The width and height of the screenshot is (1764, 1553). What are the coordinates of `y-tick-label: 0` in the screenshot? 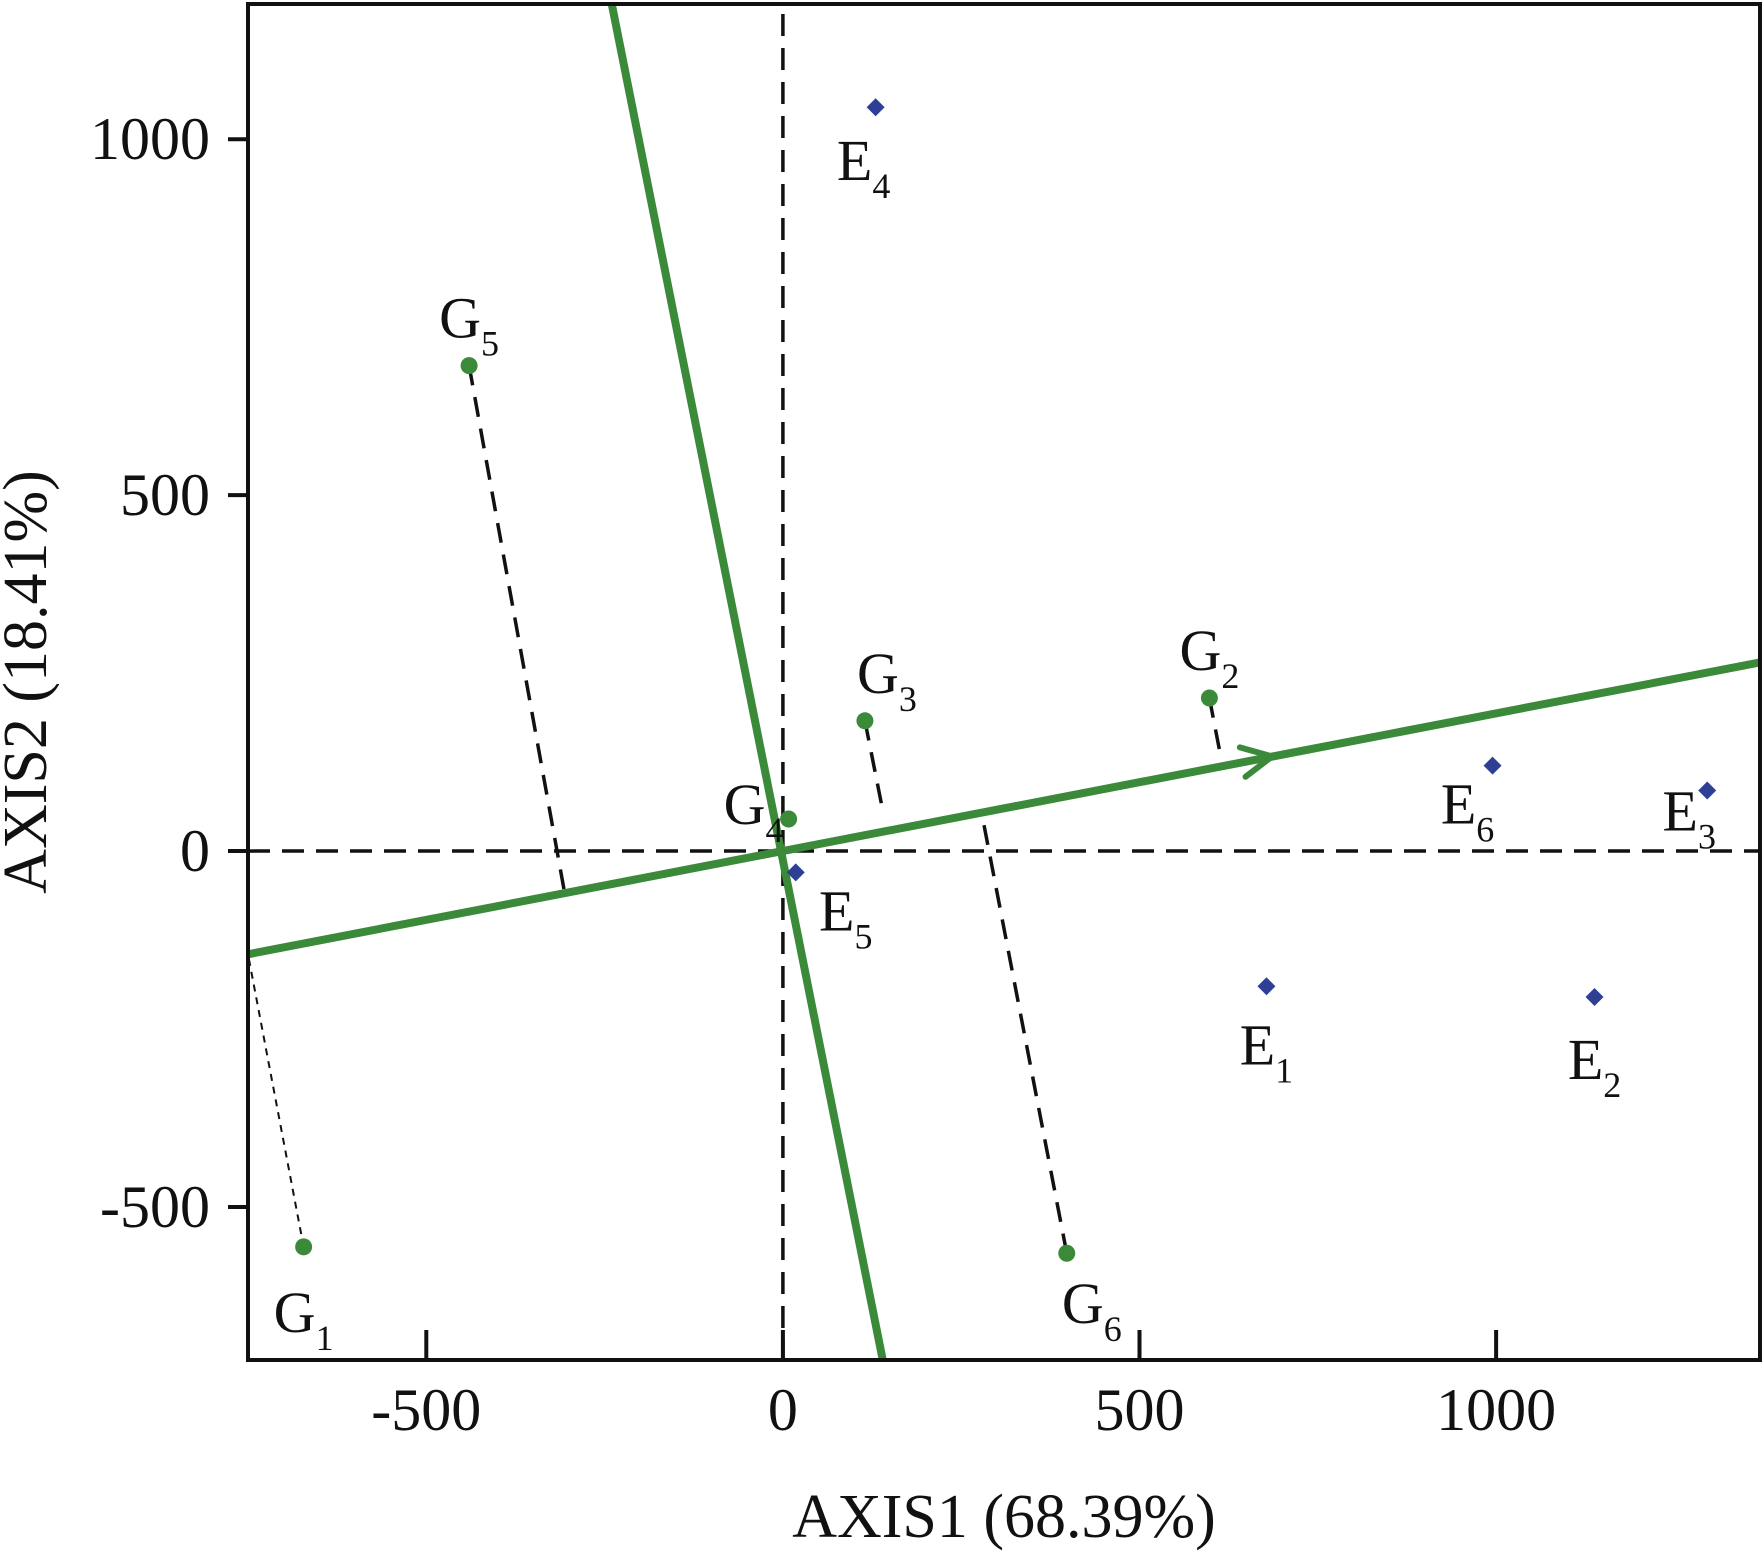 It's located at (195, 851).